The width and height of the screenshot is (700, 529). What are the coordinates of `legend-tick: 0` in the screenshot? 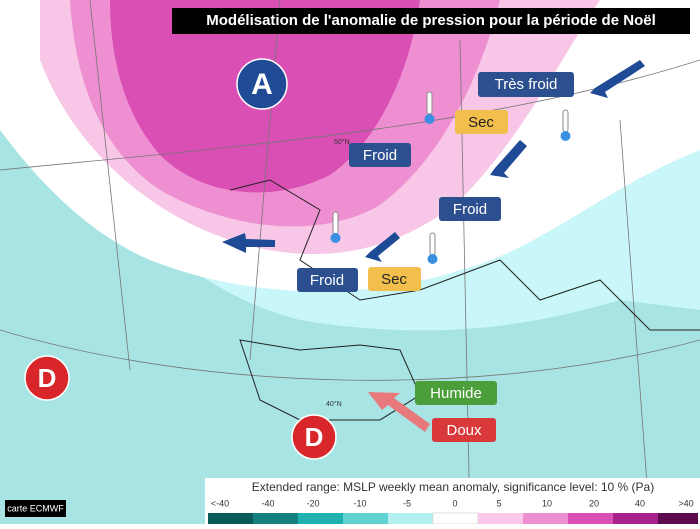 It's located at (454, 503).